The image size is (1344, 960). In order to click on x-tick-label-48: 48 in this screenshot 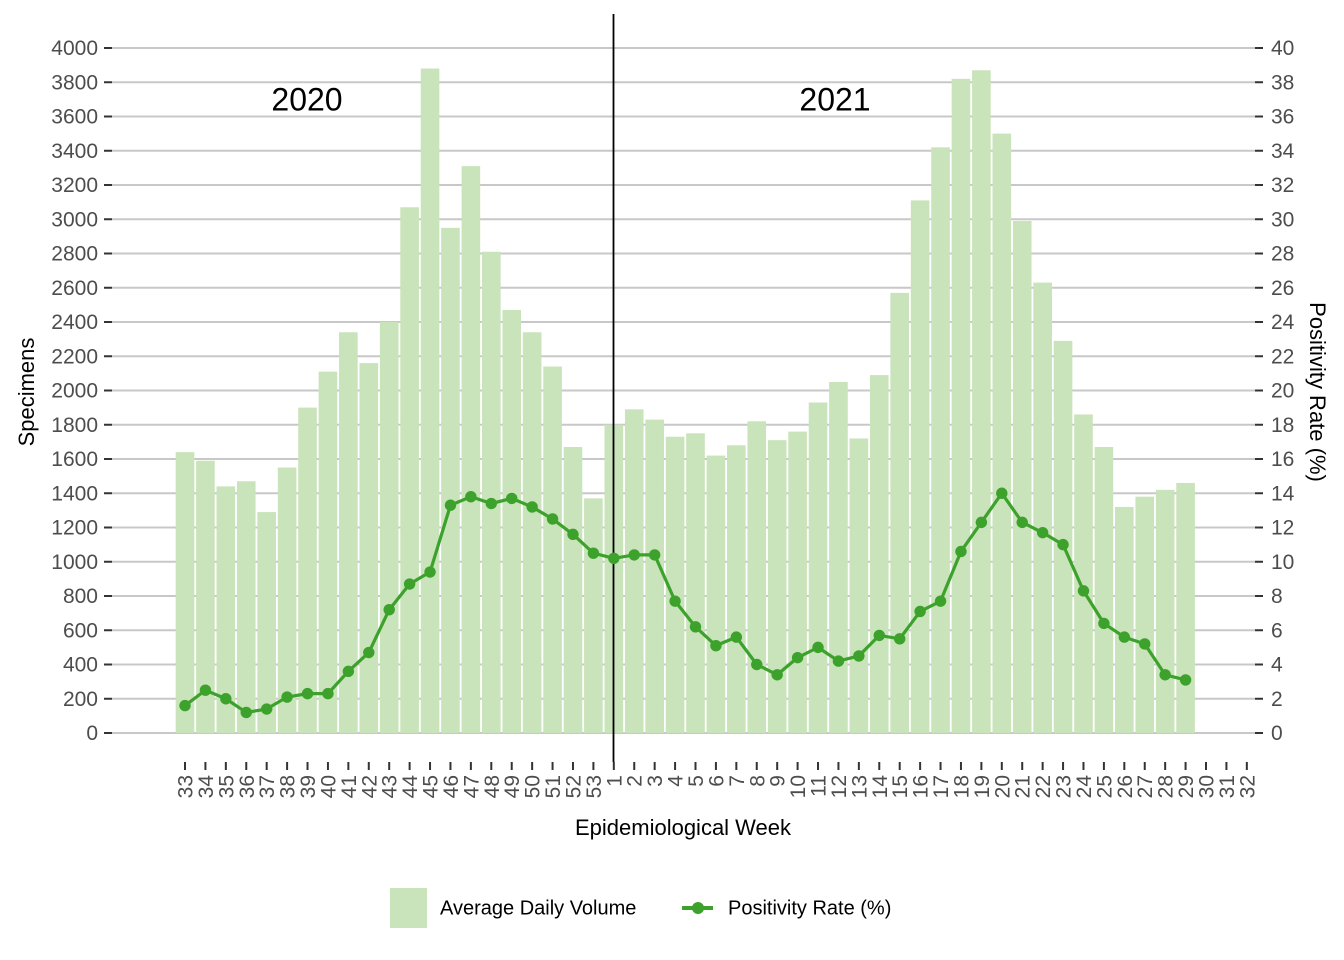, I will do `click(492, 786)`.